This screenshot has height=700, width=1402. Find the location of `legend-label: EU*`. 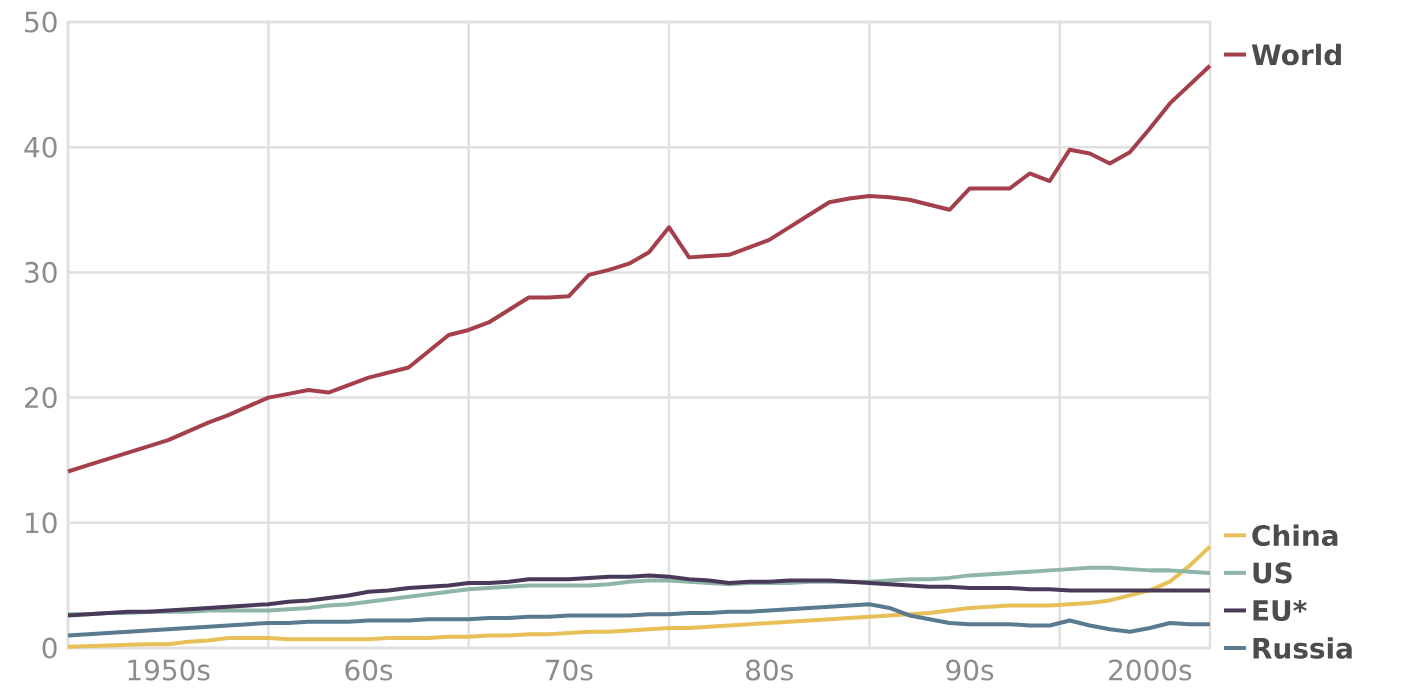

legend-label: EU* is located at coordinates (1280, 610).